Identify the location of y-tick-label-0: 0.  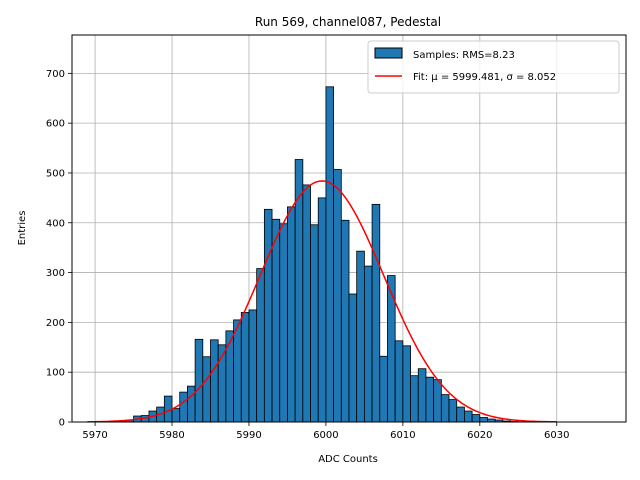
(62, 423).